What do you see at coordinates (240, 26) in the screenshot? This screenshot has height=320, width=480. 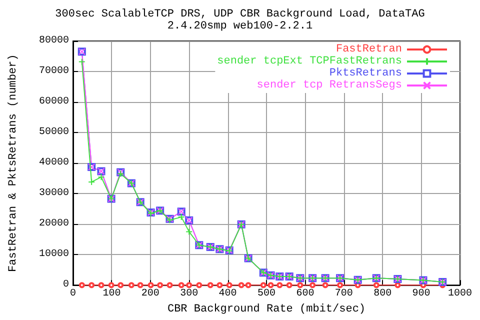 I see `chart-subtitle: 2.4.20smp web100-2.2.1` at bounding box center [240, 26].